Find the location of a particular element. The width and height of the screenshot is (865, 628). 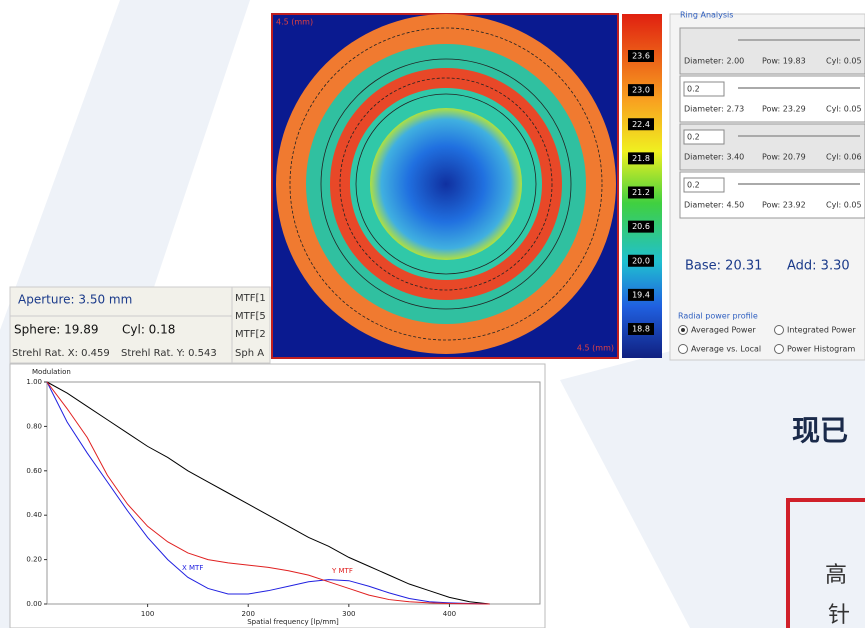

slide: 现已 高 针 is located at coordinates (825, 521).